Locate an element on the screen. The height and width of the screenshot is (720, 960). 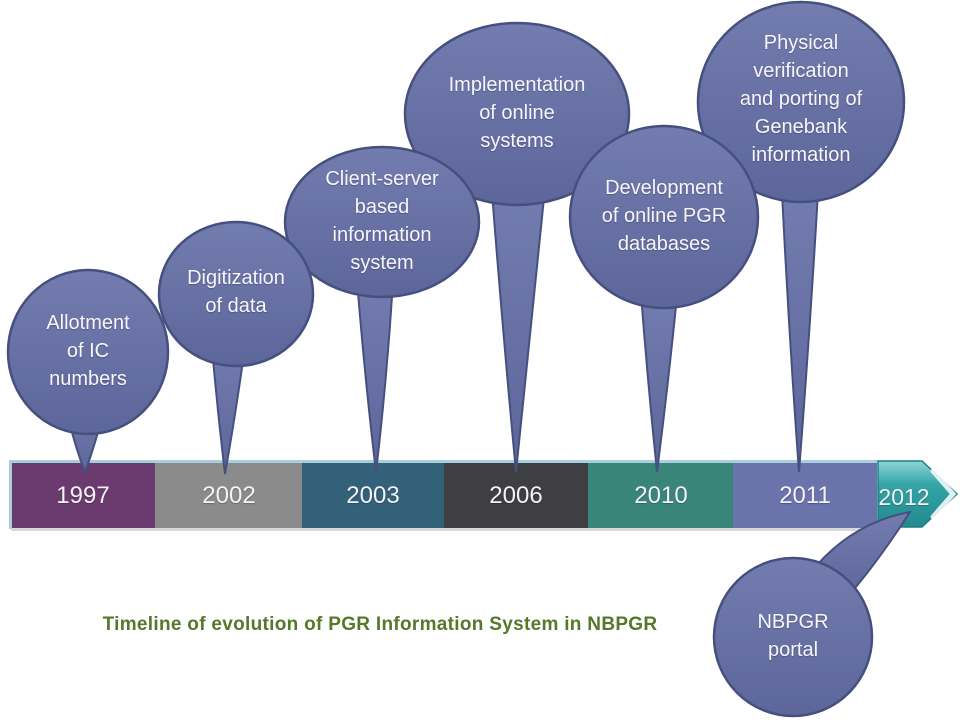
balloon-shape-1997 is located at coordinates (88, 352).